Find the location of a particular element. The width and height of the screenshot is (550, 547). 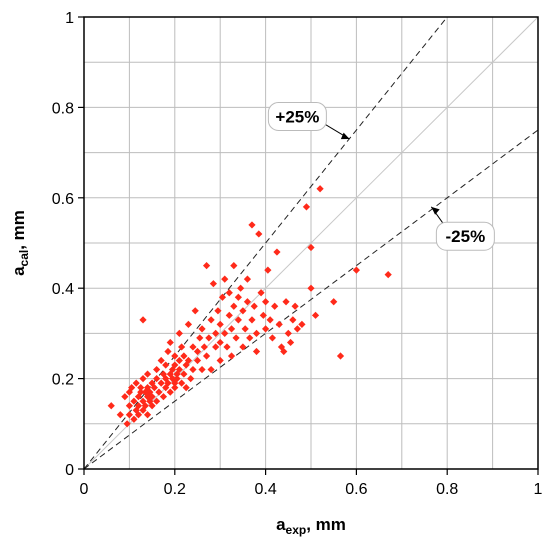

x-tick-label: 0.8 is located at coordinates (447, 489).